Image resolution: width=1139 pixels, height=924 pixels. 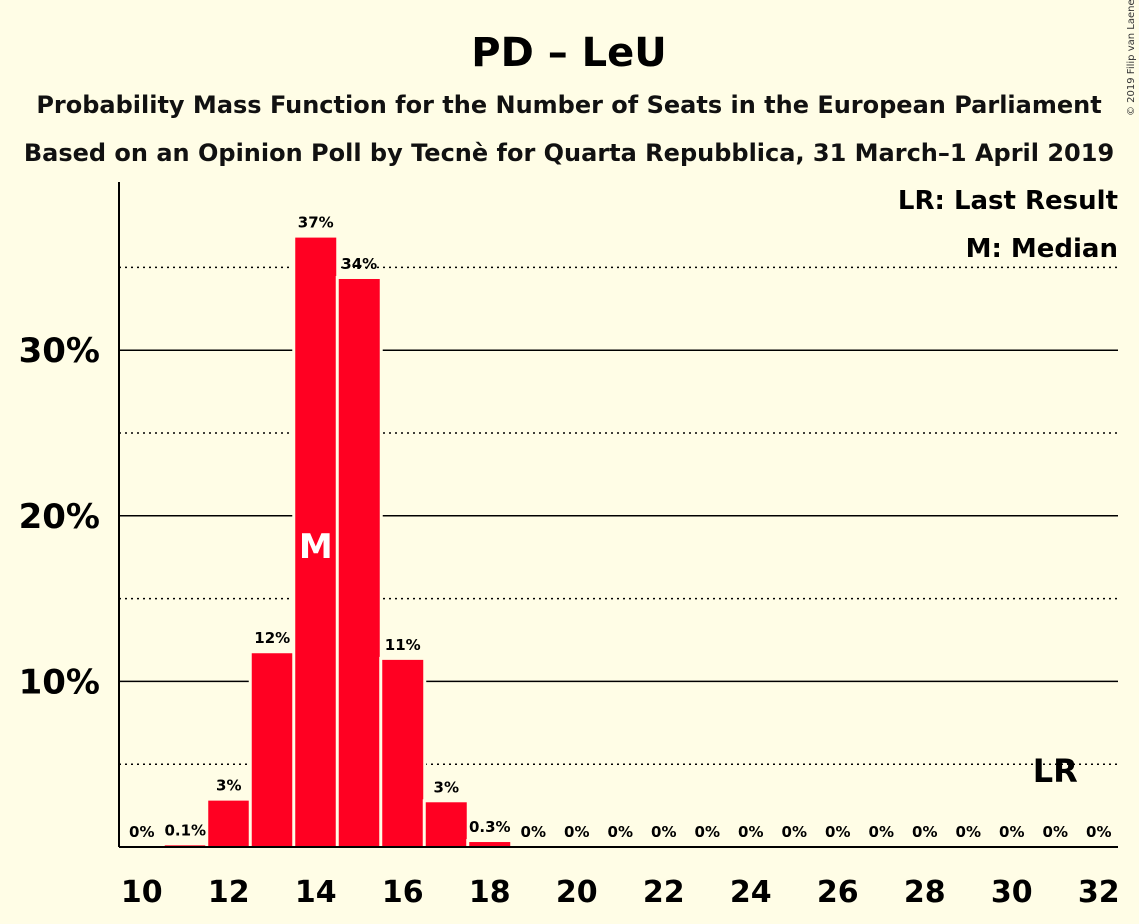 What do you see at coordinates (1055, 771) in the screenshot?
I see `last-result-marker: LR` at bounding box center [1055, 771].